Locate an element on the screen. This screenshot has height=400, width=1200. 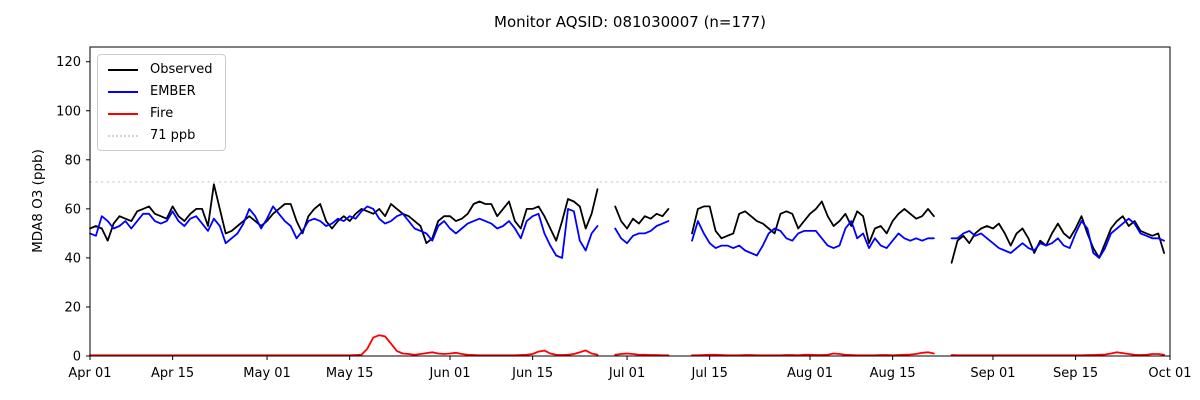
ember-line-swatch is located at coordinates (123, 91).